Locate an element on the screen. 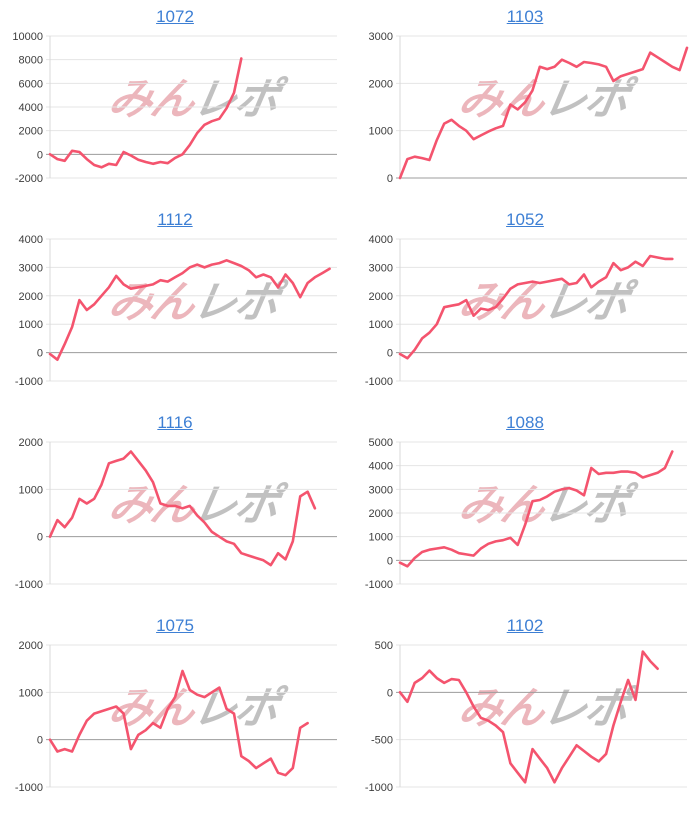 The height and width of the screenshot is (815, 700). chart-plot: みんレポ -1000 -500 0 500 is located at coordinates (525, 724).